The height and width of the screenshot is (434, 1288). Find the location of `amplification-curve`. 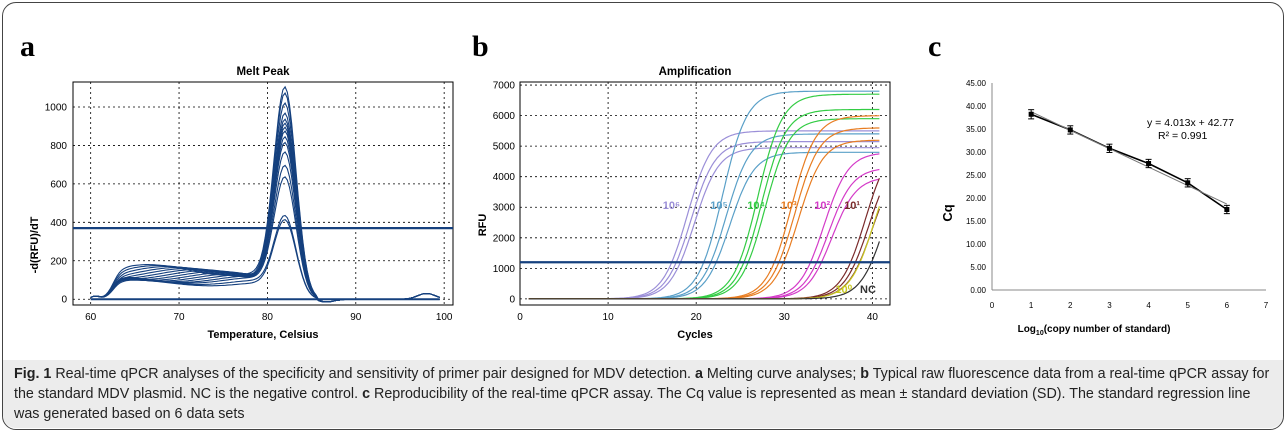

amplification-curve is located at coordinates (704, 270).